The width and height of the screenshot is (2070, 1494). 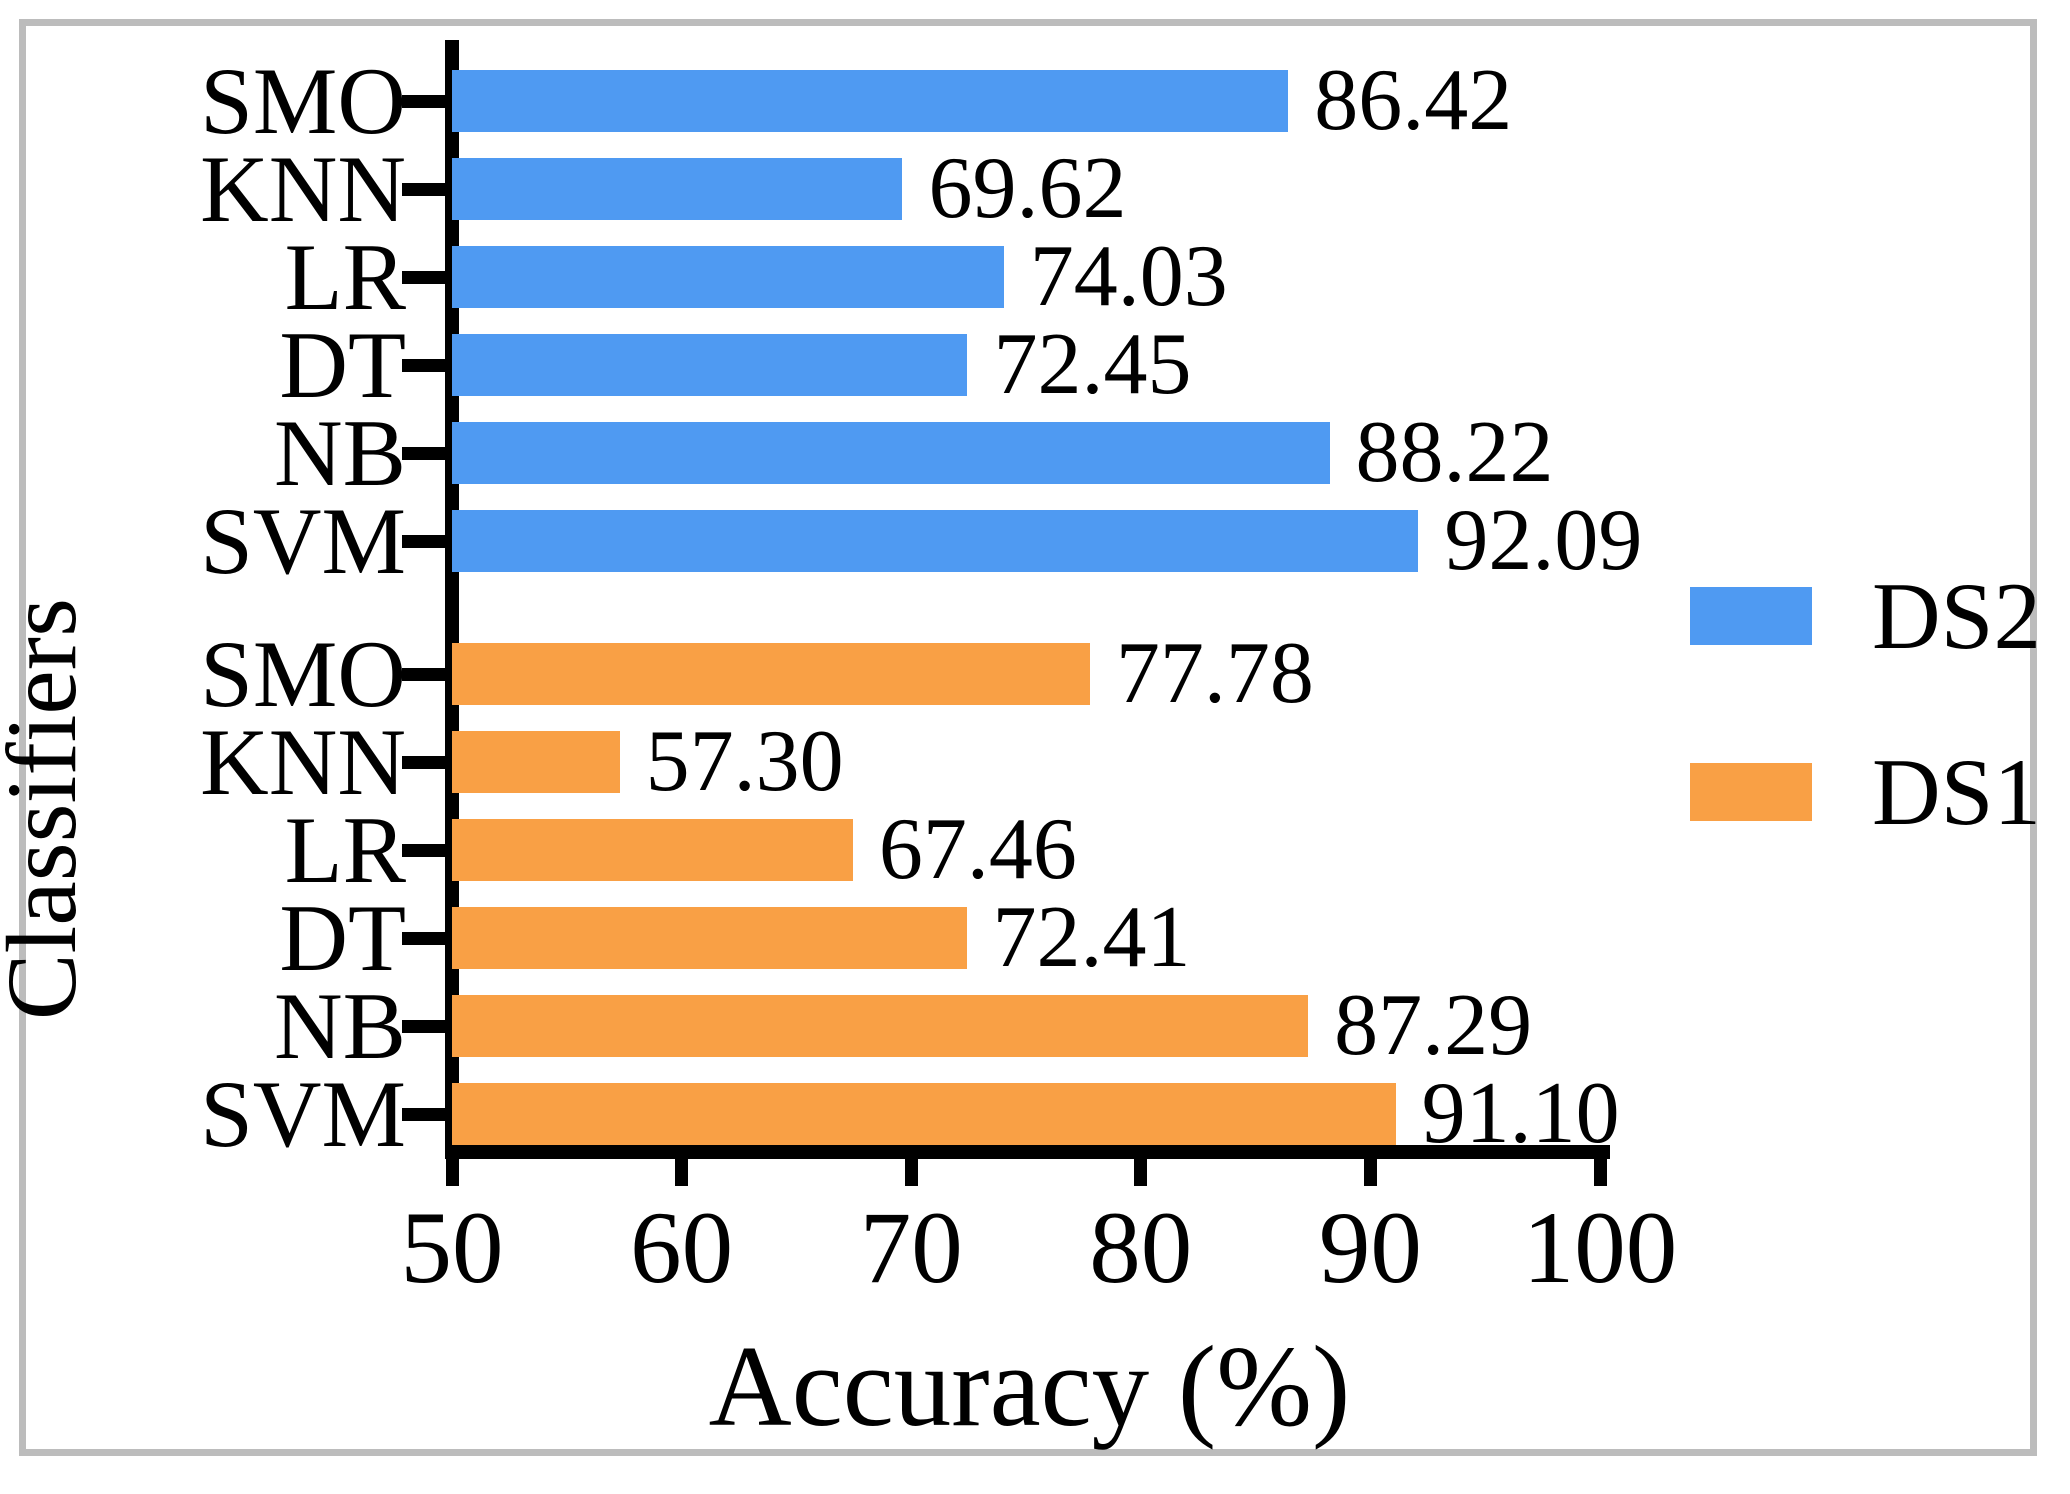 I want to click on bar-ds1-smo, so click(x=771, y=674).